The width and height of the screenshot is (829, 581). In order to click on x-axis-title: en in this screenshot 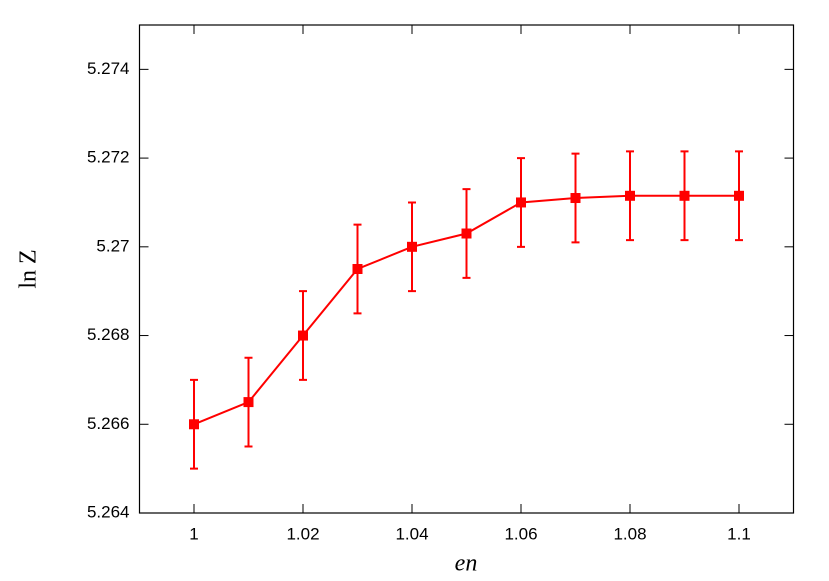, I will do `click(466, 564)`.